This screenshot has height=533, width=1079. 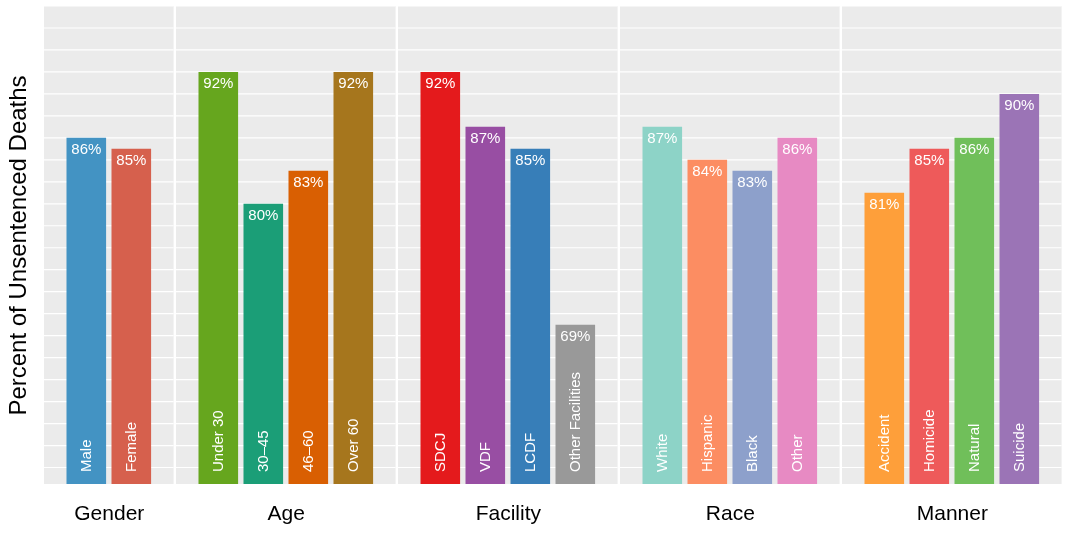 I want to click on category-label: Hispanic, so click(x=707, y=443).